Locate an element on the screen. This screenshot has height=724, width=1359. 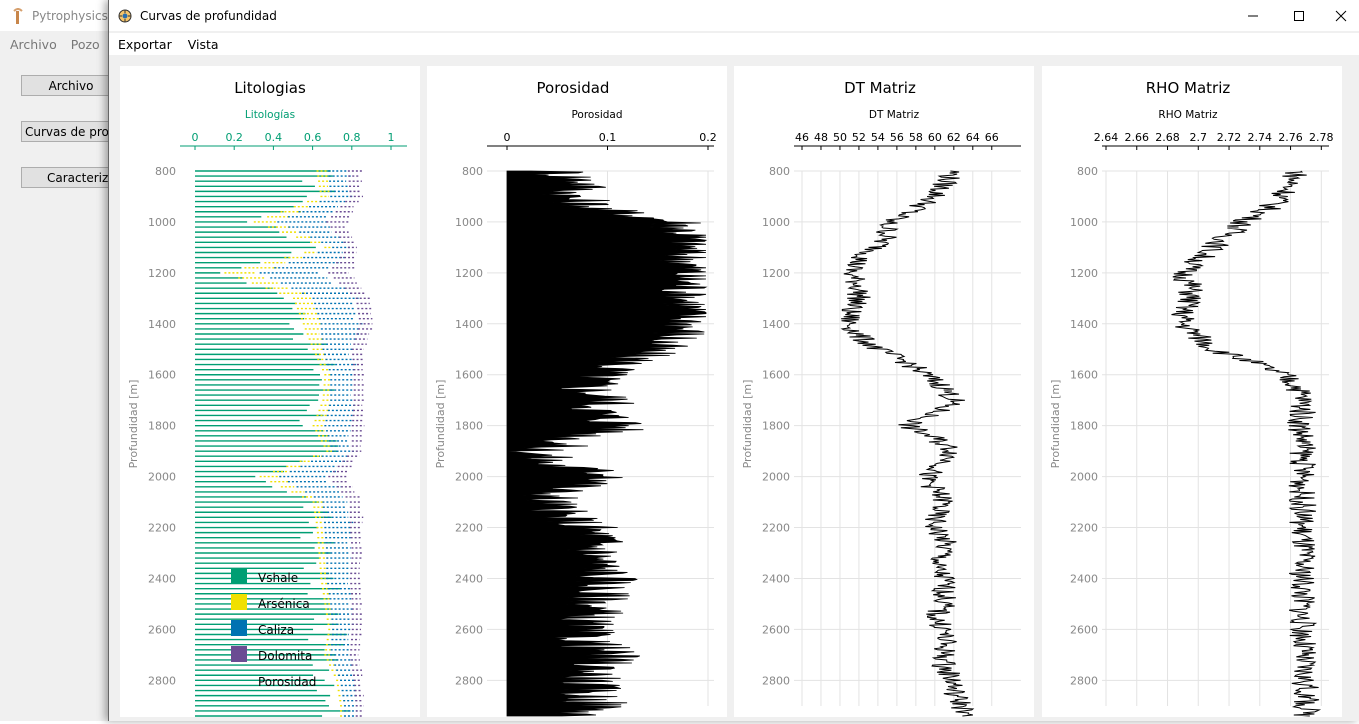
litologias-chart-title: Litologias is located at coordinates (270, 88).